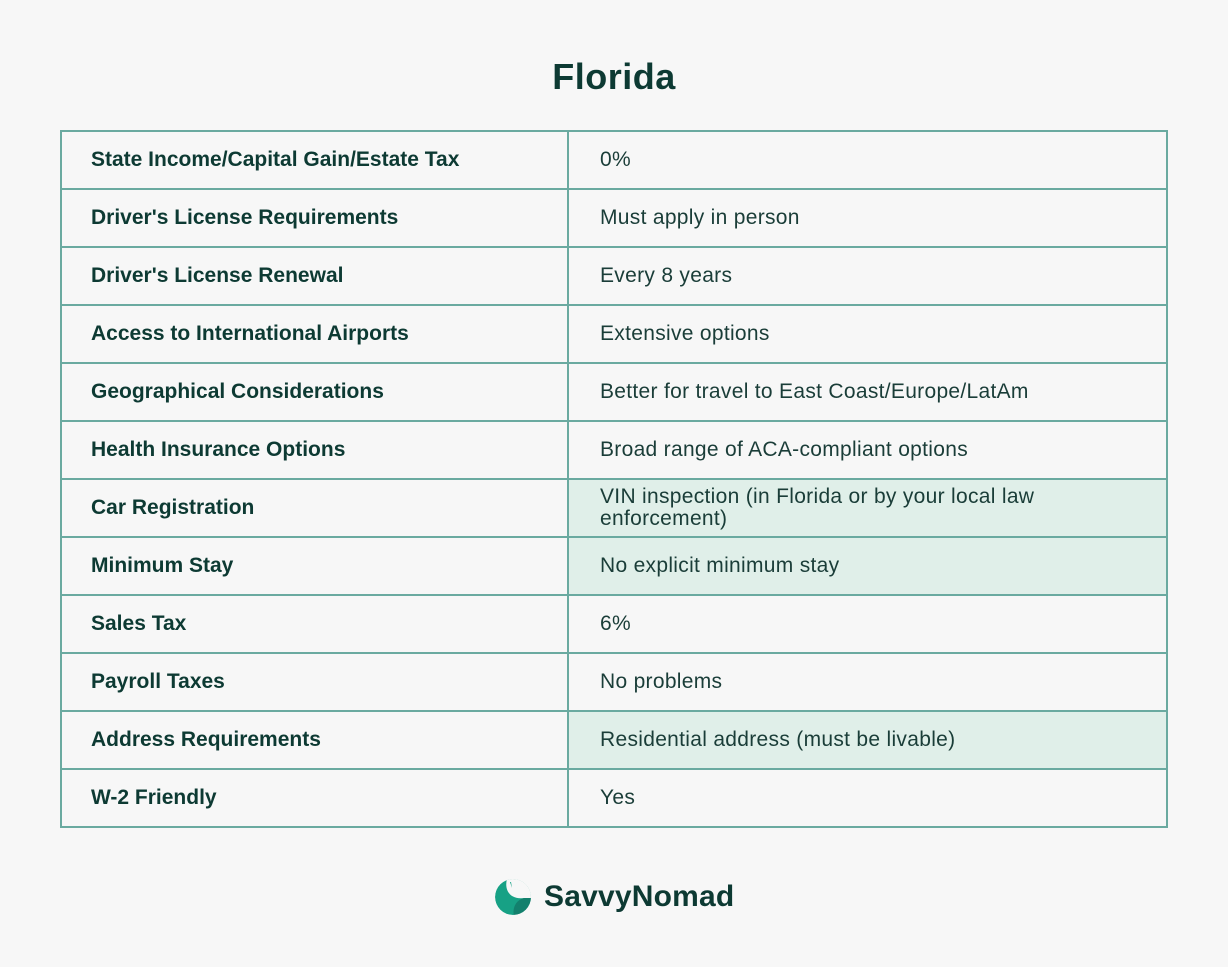  I want to click on row-label: Sales Tax, so click(314, 624).